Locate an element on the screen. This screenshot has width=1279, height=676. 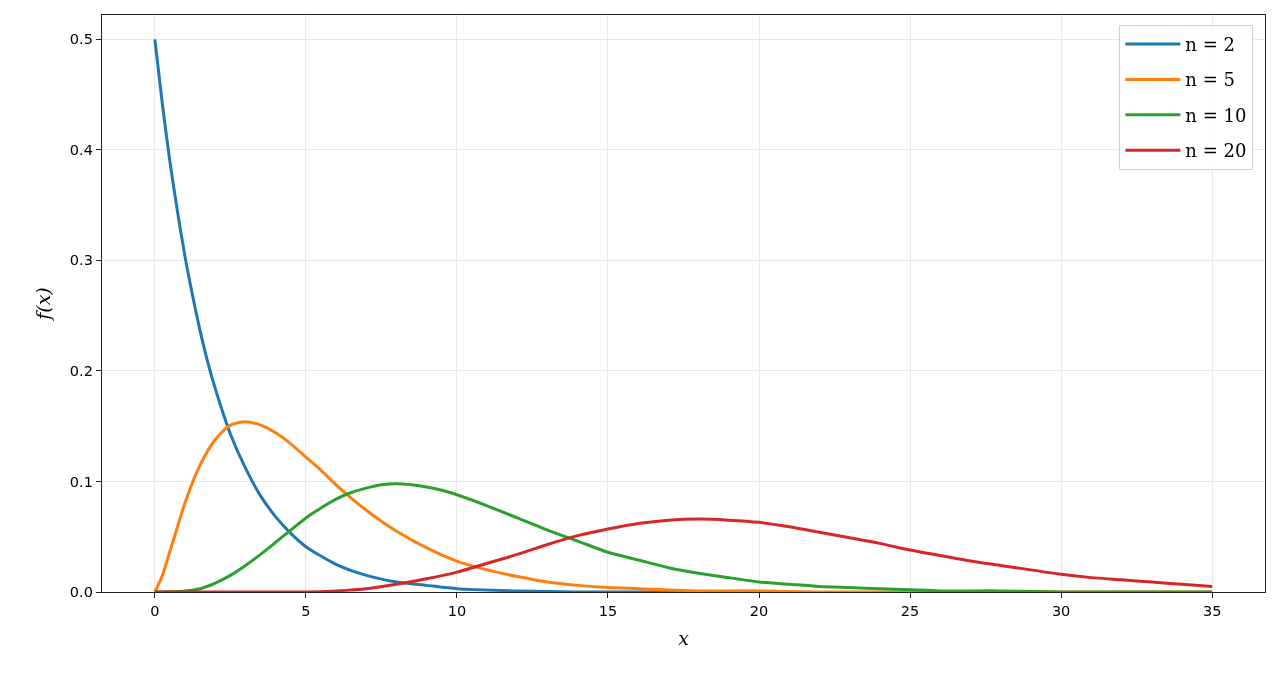
legend-label: n = 5 is located at coordinates (1210, 80).